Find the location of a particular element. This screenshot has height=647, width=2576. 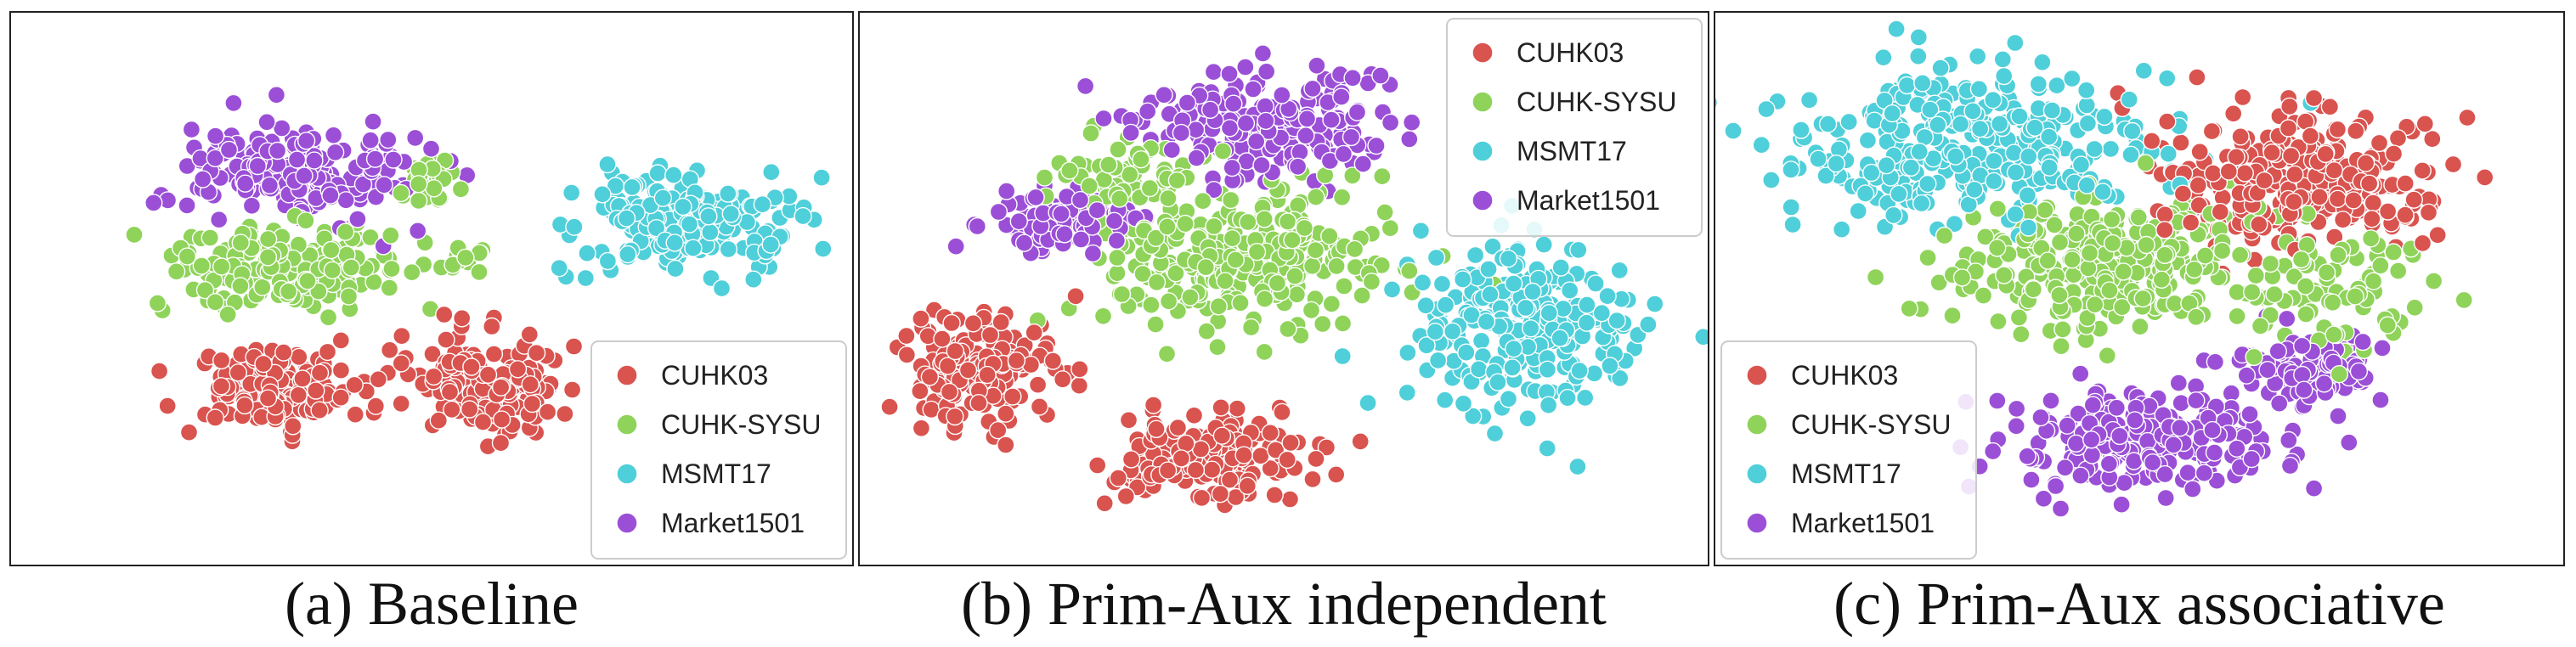

panel-caption: (a) Baseline is located at coordinates (432, 604).